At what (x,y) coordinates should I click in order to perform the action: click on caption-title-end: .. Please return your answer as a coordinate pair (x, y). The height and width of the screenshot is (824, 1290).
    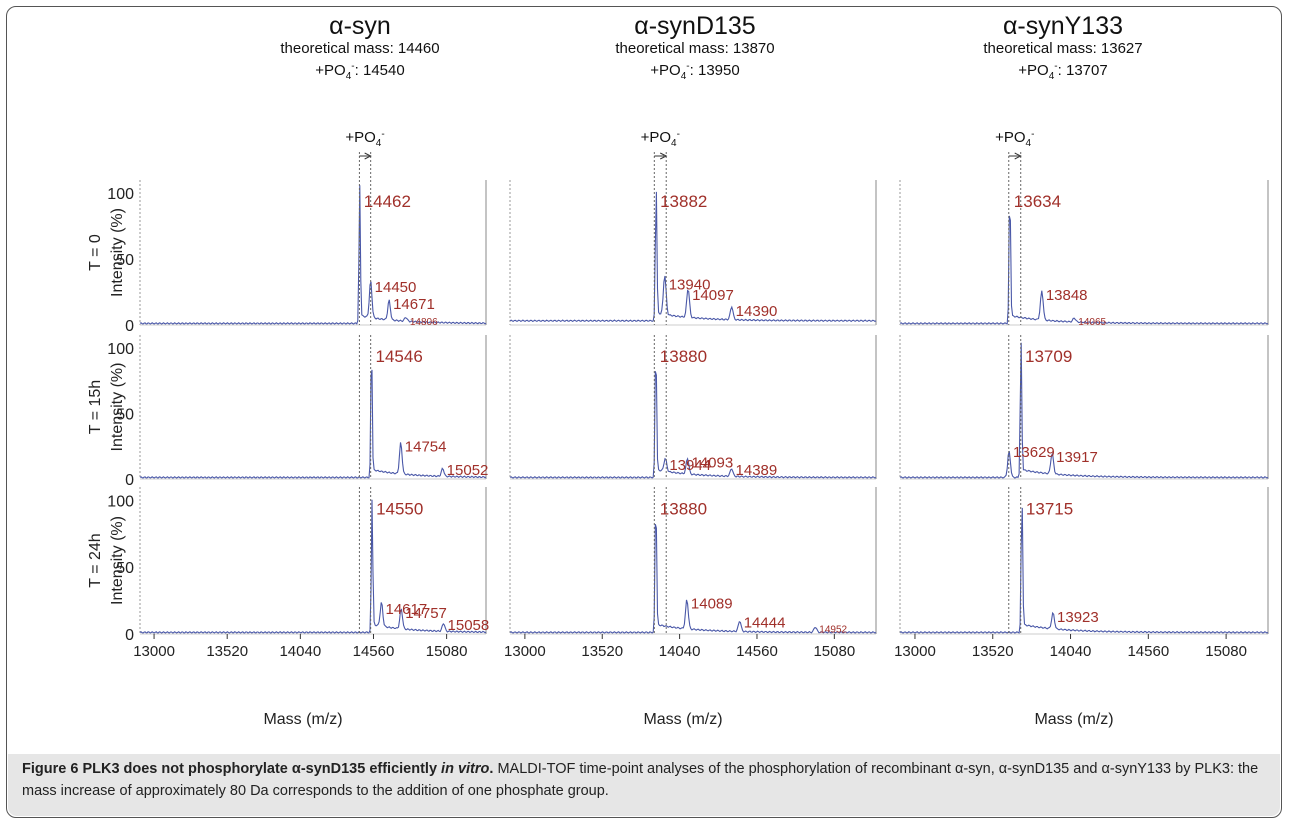
    Looking at the image, I should click on (491, 769).